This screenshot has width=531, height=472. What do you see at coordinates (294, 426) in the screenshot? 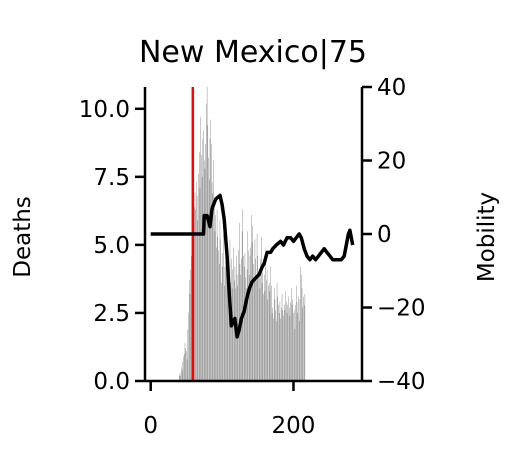
I see `x-tick-label: 200` at bounding box center [294, 426].